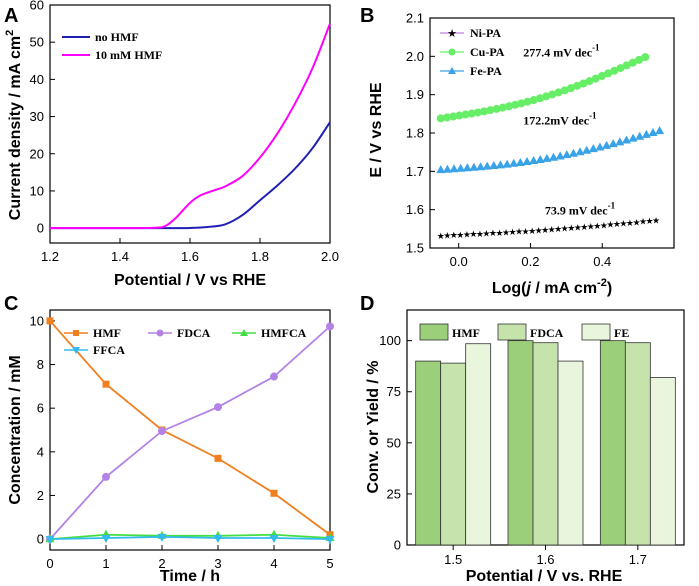 The height and width of the screenshot is (586, 699). I want to click on panel-letter-b: B, so click(367, 16).